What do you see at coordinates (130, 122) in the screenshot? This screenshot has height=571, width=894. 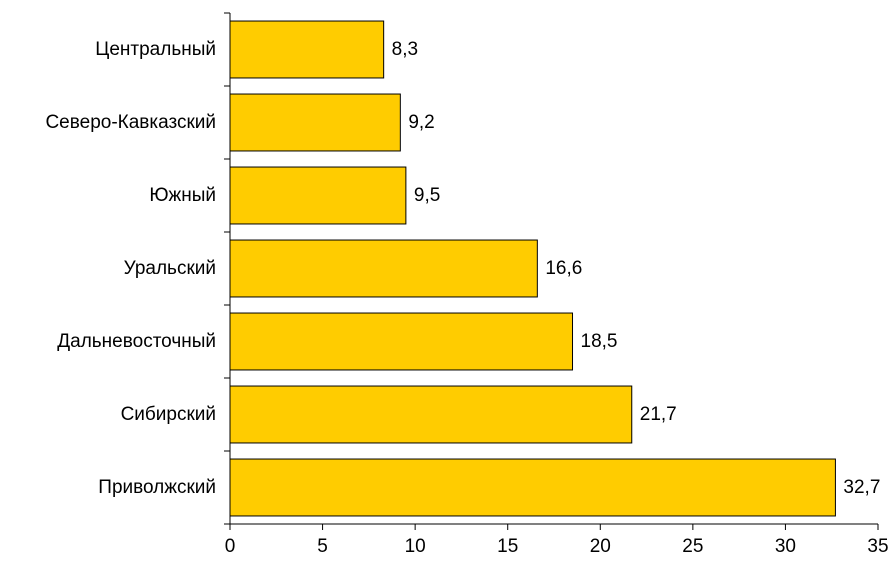 I see `category-label: Северо-Кавказский` at bounding box center [130, 122].